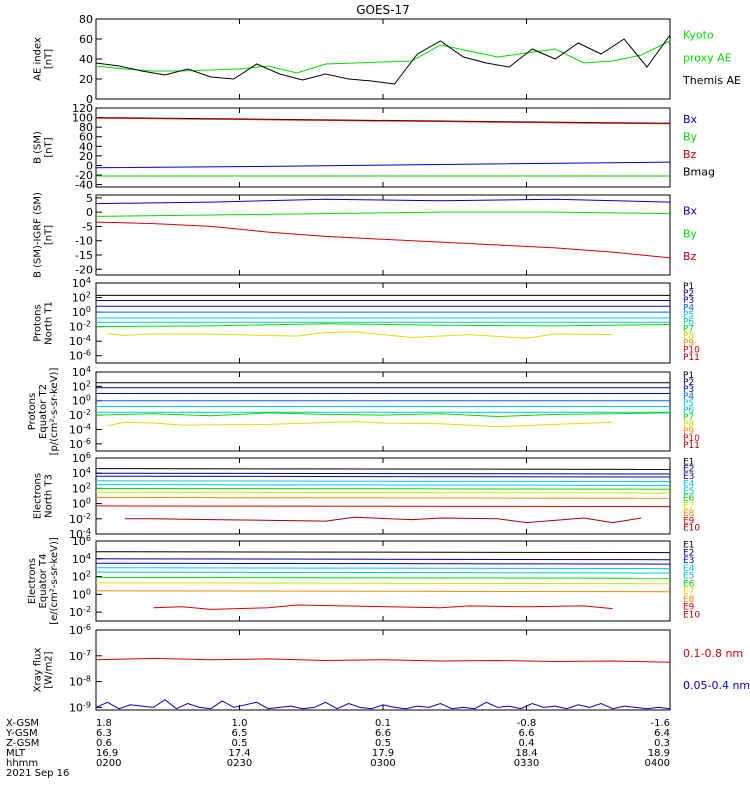 This screenshot has height=800, width=750. I want to click on elec_t4-legend-item: E4, so click(689, 569).